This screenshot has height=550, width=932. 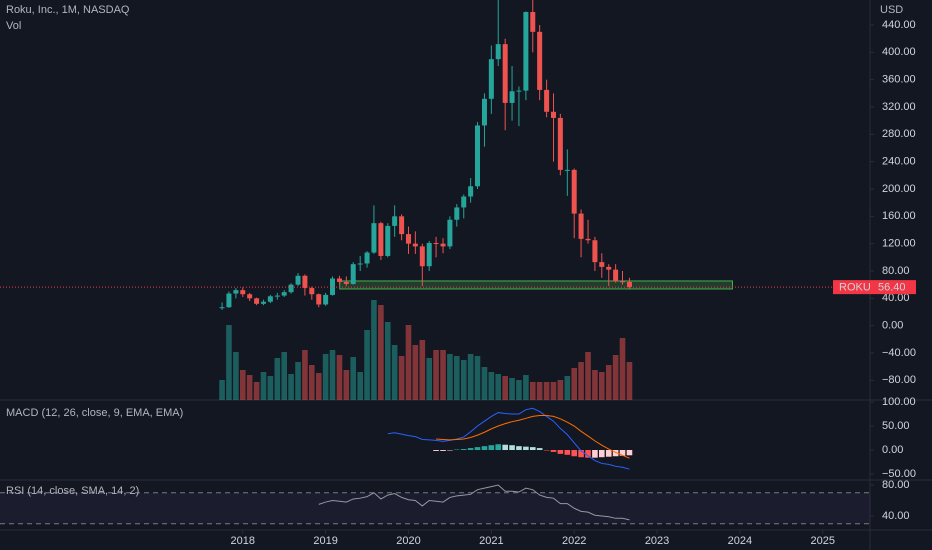 What do you see at coordinates (891, 10) in the screenshot?
I see `currency-label: USD` at bounding box center [891, 10].